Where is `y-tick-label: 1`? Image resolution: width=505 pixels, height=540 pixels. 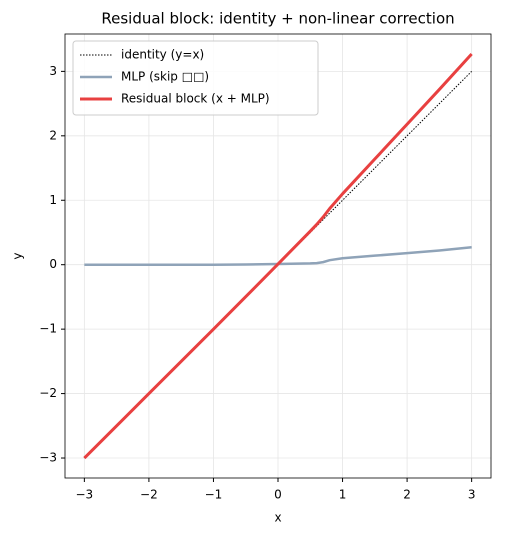 y-tick-label: 1 is located at coordinates (53, 200).